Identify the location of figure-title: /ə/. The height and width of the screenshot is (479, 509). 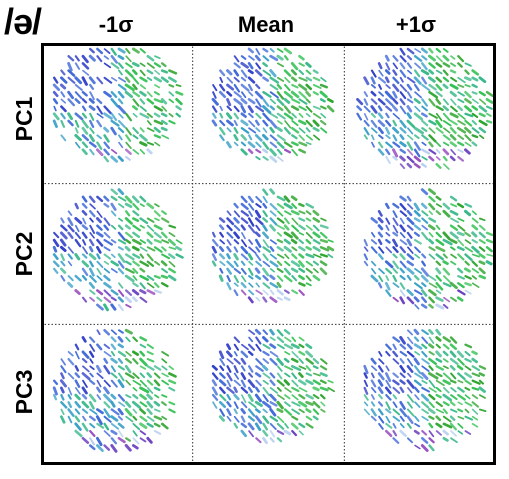
(23, 21).